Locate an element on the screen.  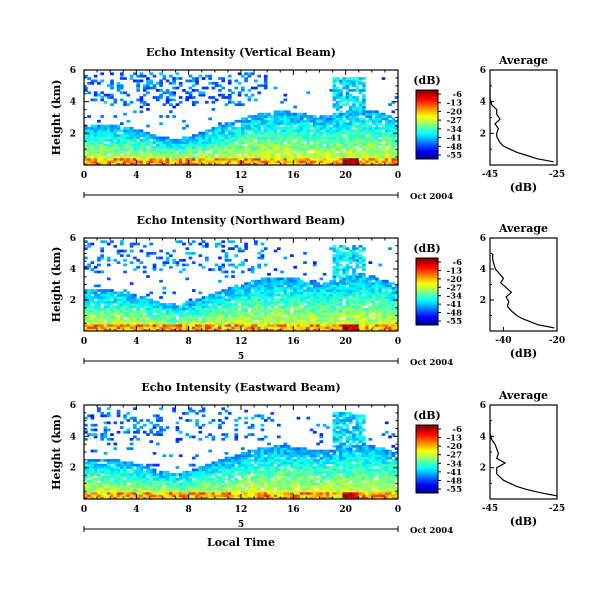
x-tick-label: 20 is located at coordinates (345, 342).